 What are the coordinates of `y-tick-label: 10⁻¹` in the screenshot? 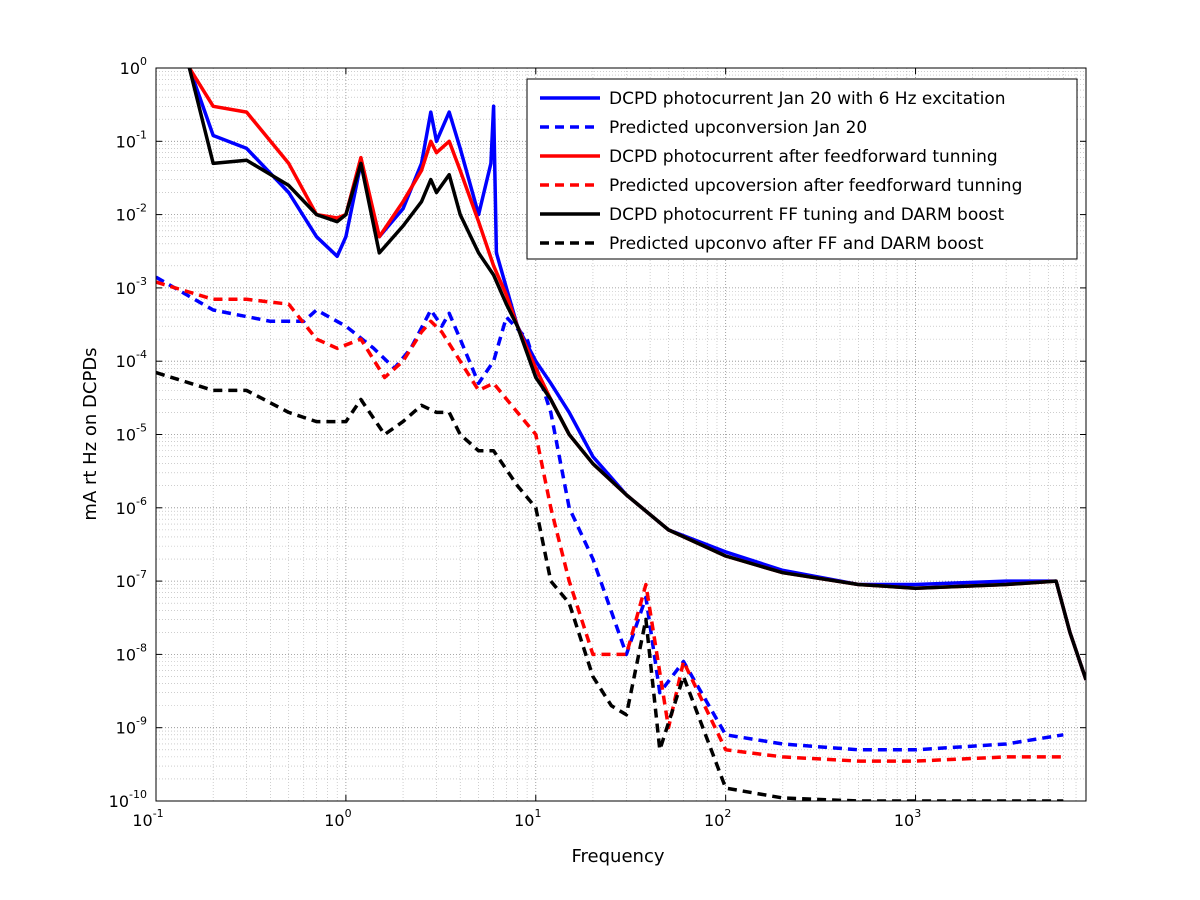 It's located at (131, 139).